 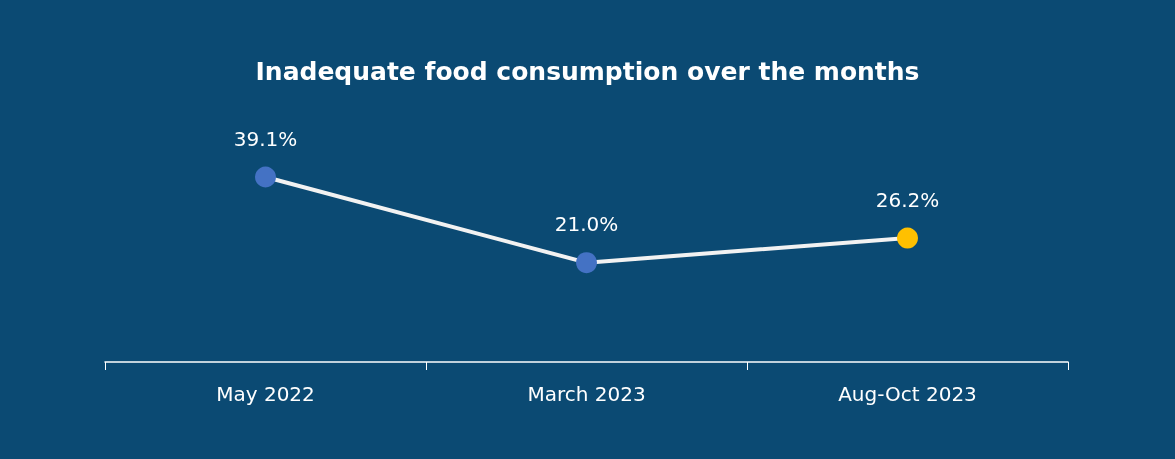 I want to click on chart-title: Inadequate food consumption over the months, so click(x=587, y=71).